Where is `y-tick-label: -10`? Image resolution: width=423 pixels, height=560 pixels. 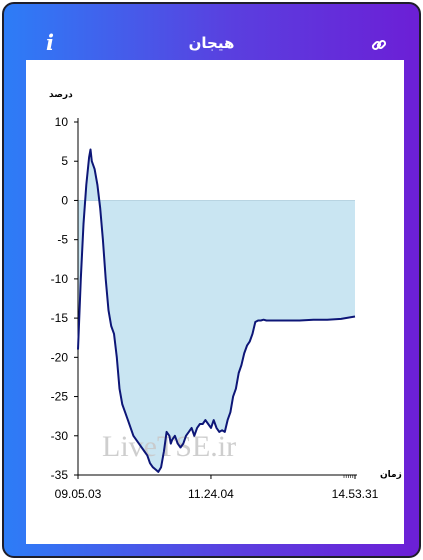 y-tick-label: -10 is located at coordinates (60, 279).